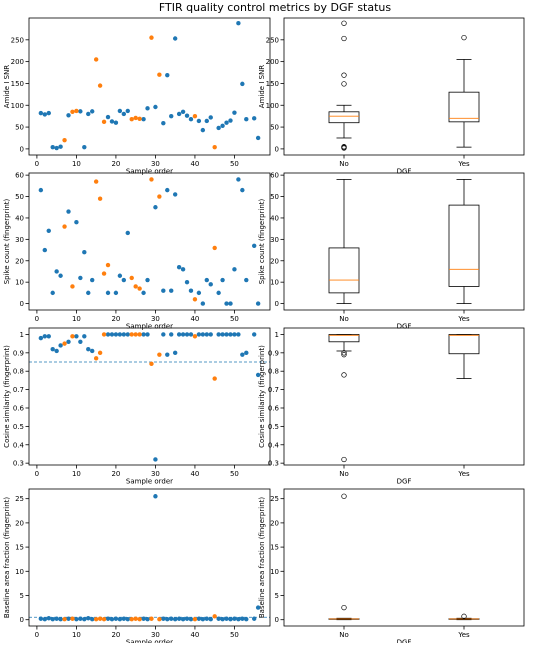 The image size is (550, 647). Describe the element at coordinates (273, 427) in the screenshot. I see `y-tick-label: 0.5` at that location.